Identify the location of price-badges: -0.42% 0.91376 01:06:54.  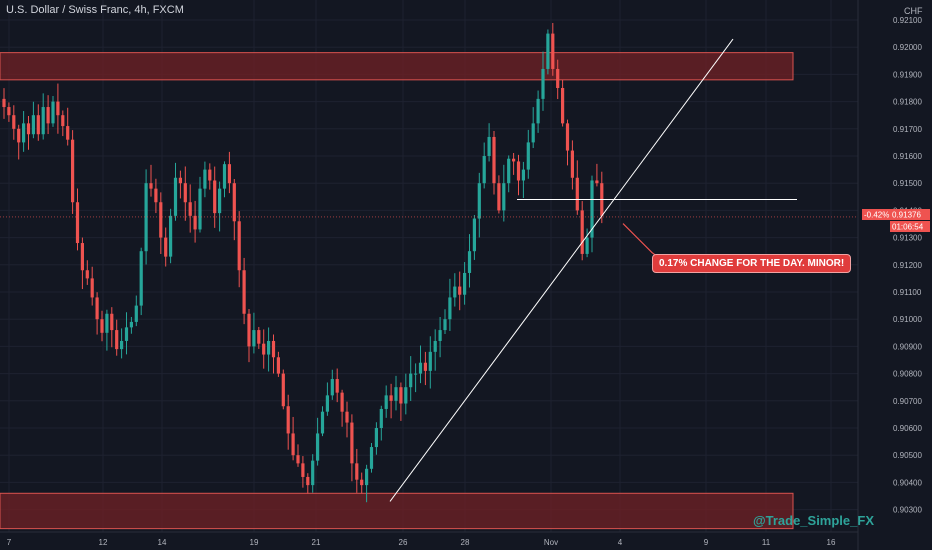
(896, 220).